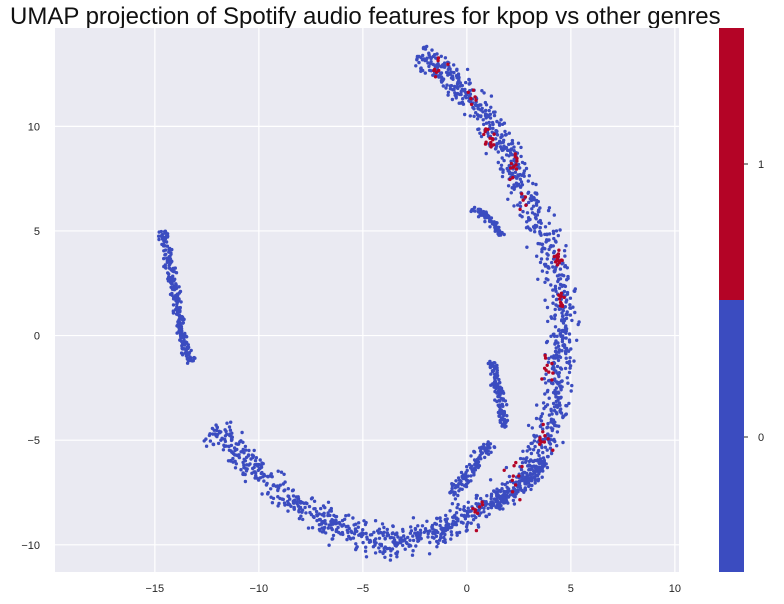  Describe the element at coordinates (761, 438) in the screenshot. I see `colorbar-label-0: 0` at that location.